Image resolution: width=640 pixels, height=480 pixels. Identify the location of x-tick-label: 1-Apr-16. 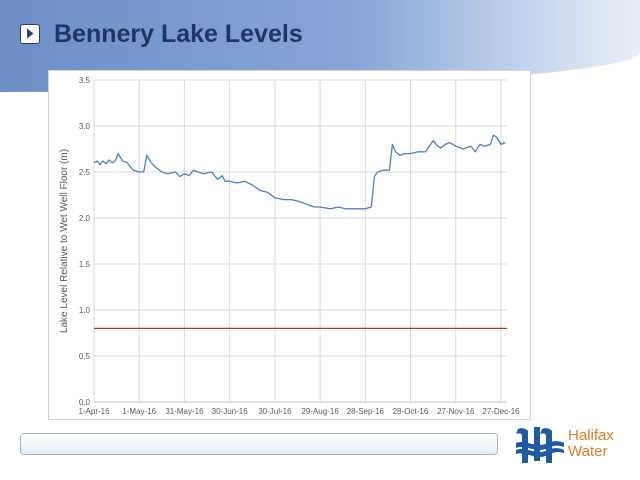
(94, 411).